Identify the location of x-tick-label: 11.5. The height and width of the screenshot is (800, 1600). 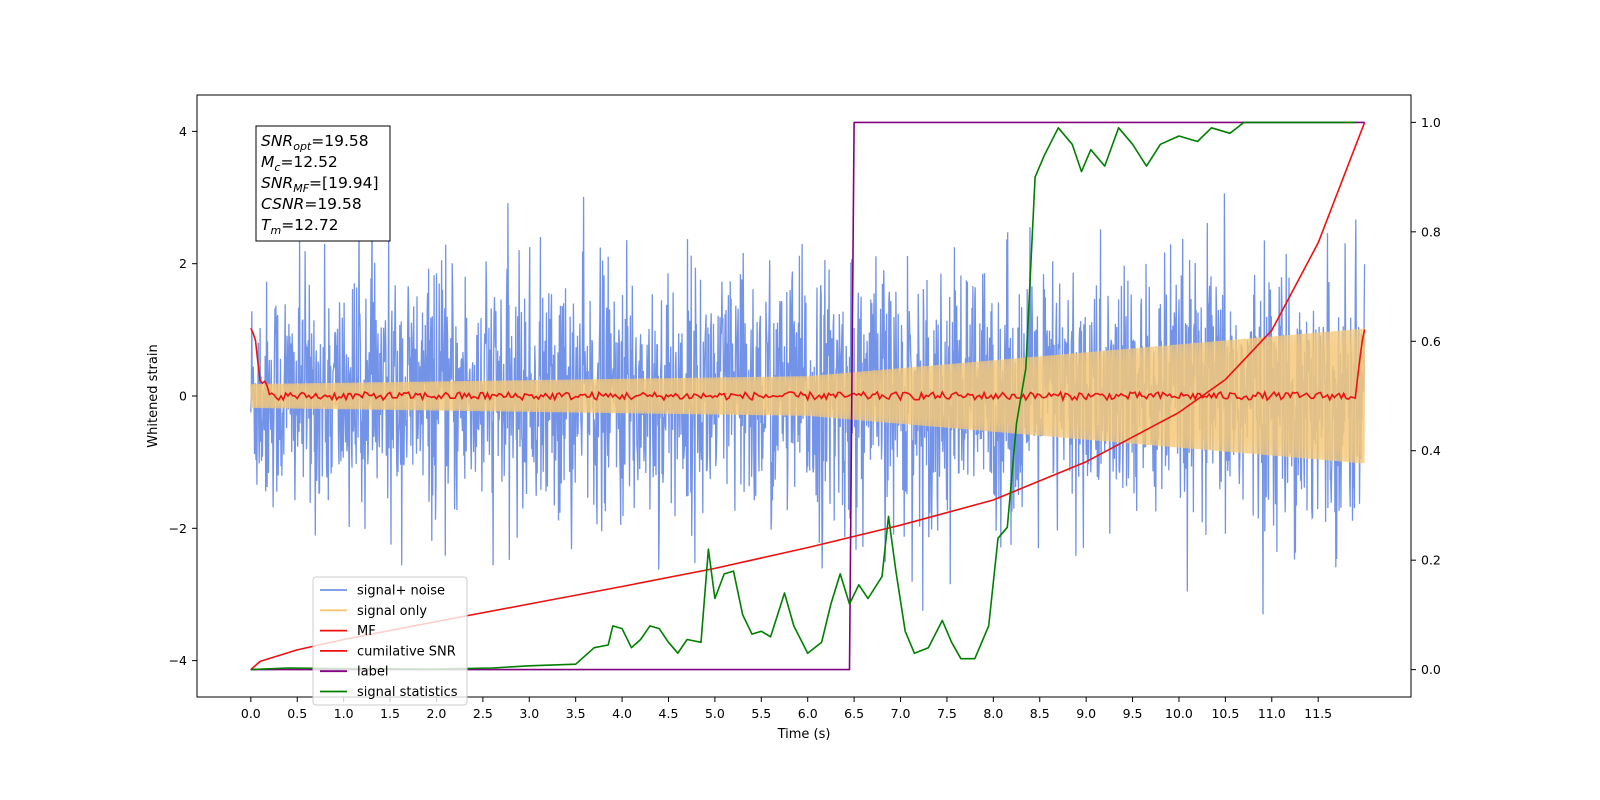
(1318, 713).